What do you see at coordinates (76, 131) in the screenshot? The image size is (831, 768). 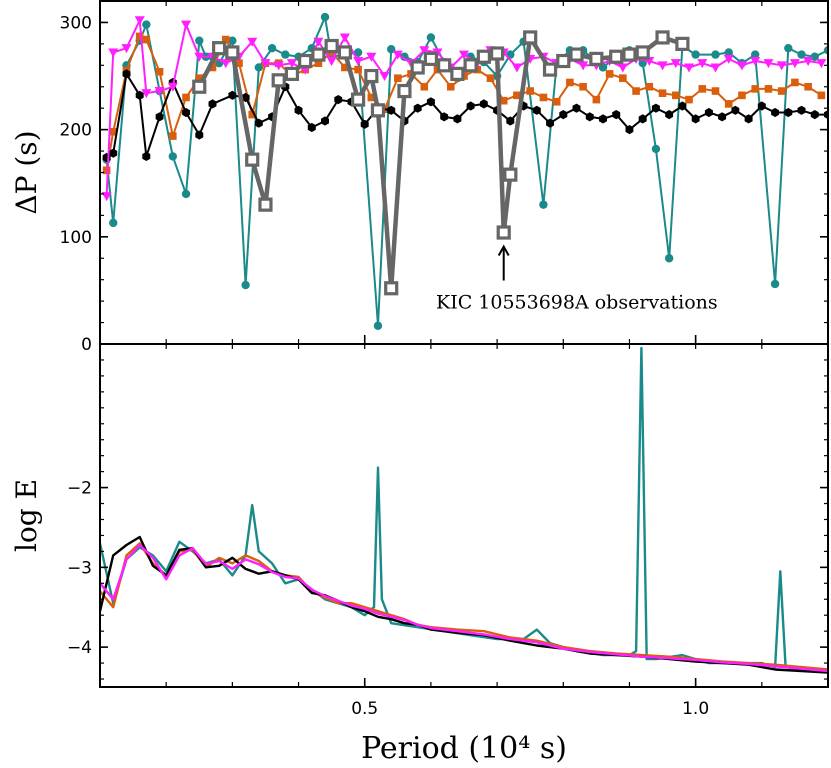 I see `top-y-tick-label: 200` at bounding box center [76, 131].